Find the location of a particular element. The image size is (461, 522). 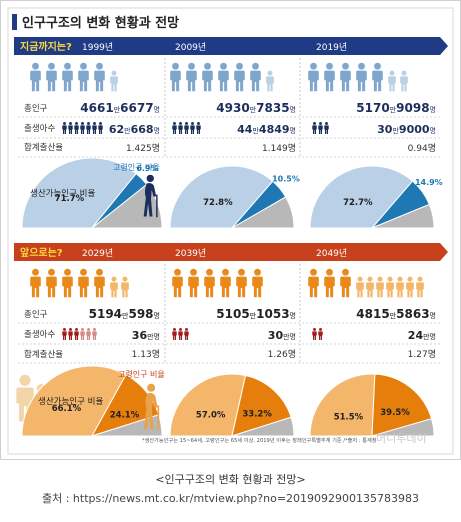

future-pies: 66.1% 24.1% 57.0% 33.2% 51.5% 39.5% is located at coordinates (228, 401).